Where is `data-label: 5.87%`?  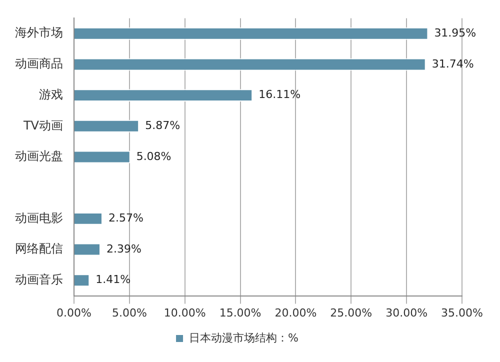 data-label: 5.87% is located at coordinates (162, 125).